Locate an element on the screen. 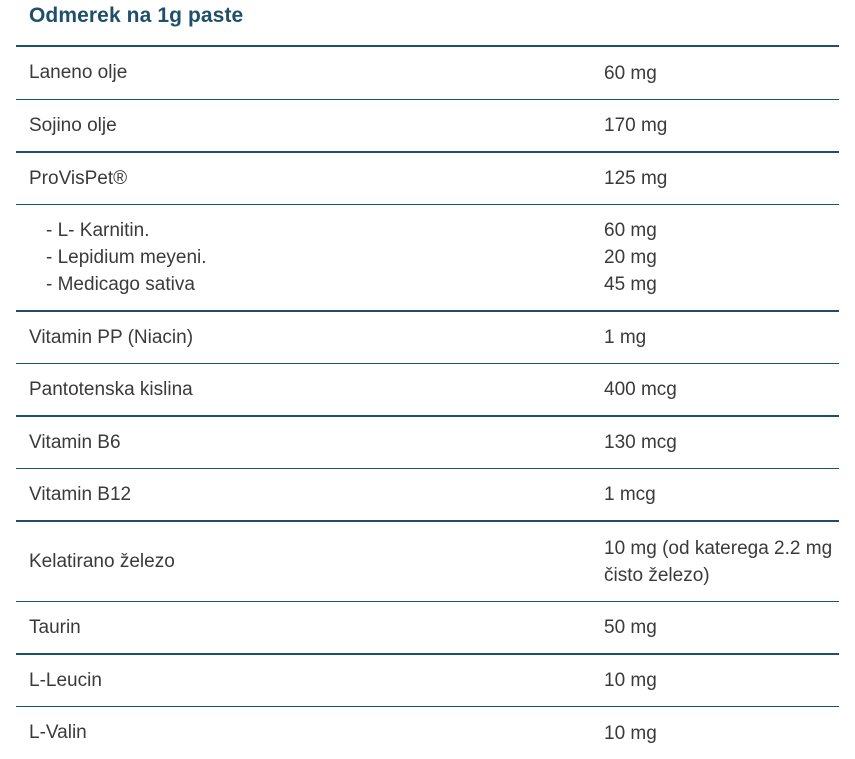  ingredient-amount: 1 mcg is located at coordinates (630, 494).